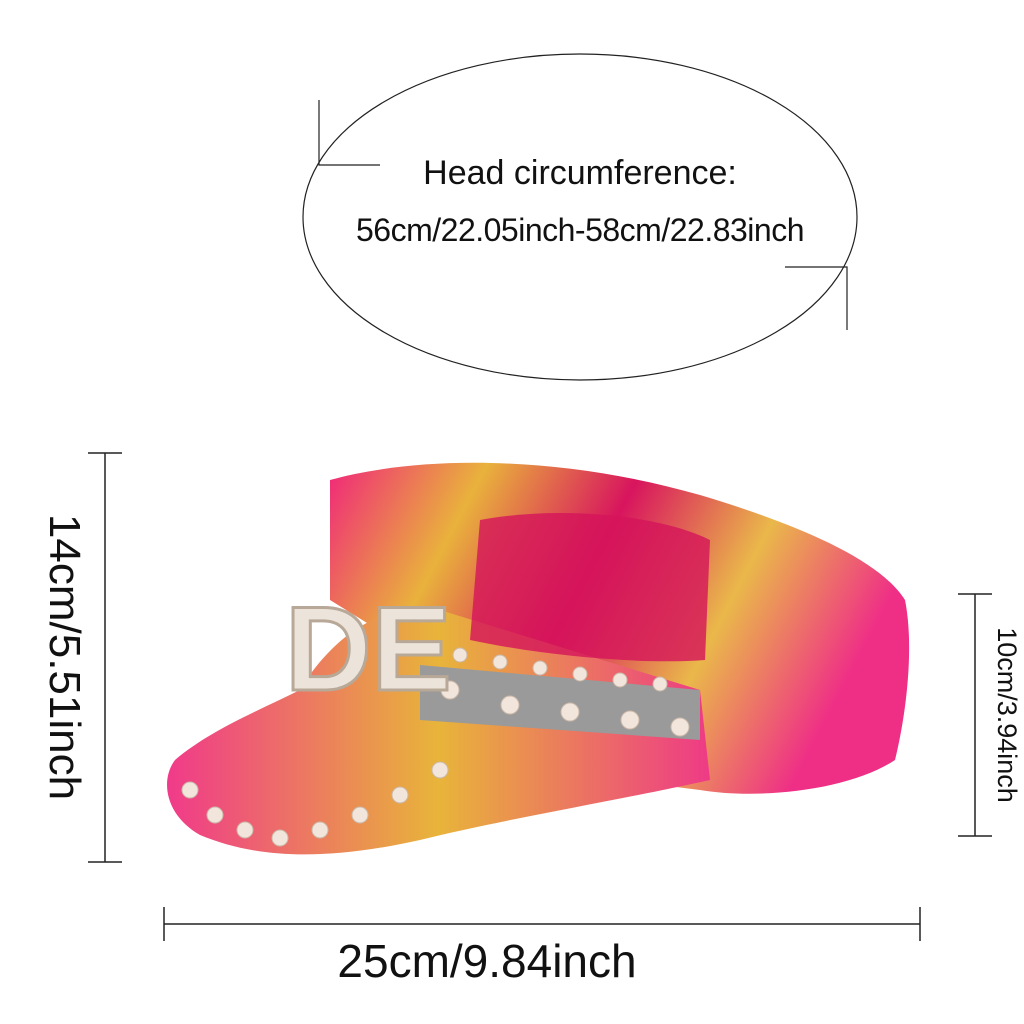 The width and height of the screenshot is (1024, 1024). I want to click on crown-height-dimension-line, so click(975, 715).